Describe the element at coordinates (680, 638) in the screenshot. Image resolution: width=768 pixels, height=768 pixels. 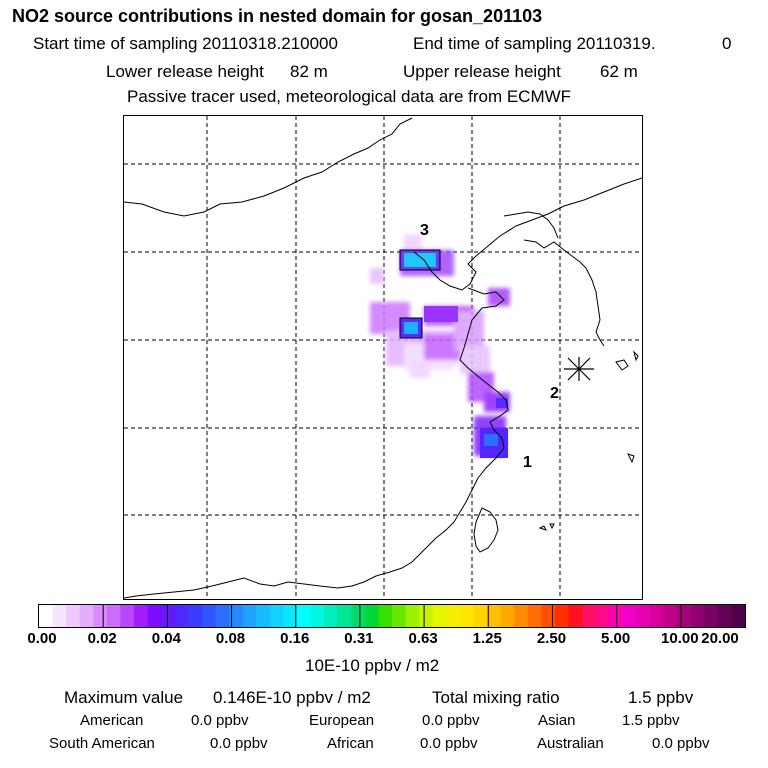
I see `color-bar-tick-label: 10.00` at that location.